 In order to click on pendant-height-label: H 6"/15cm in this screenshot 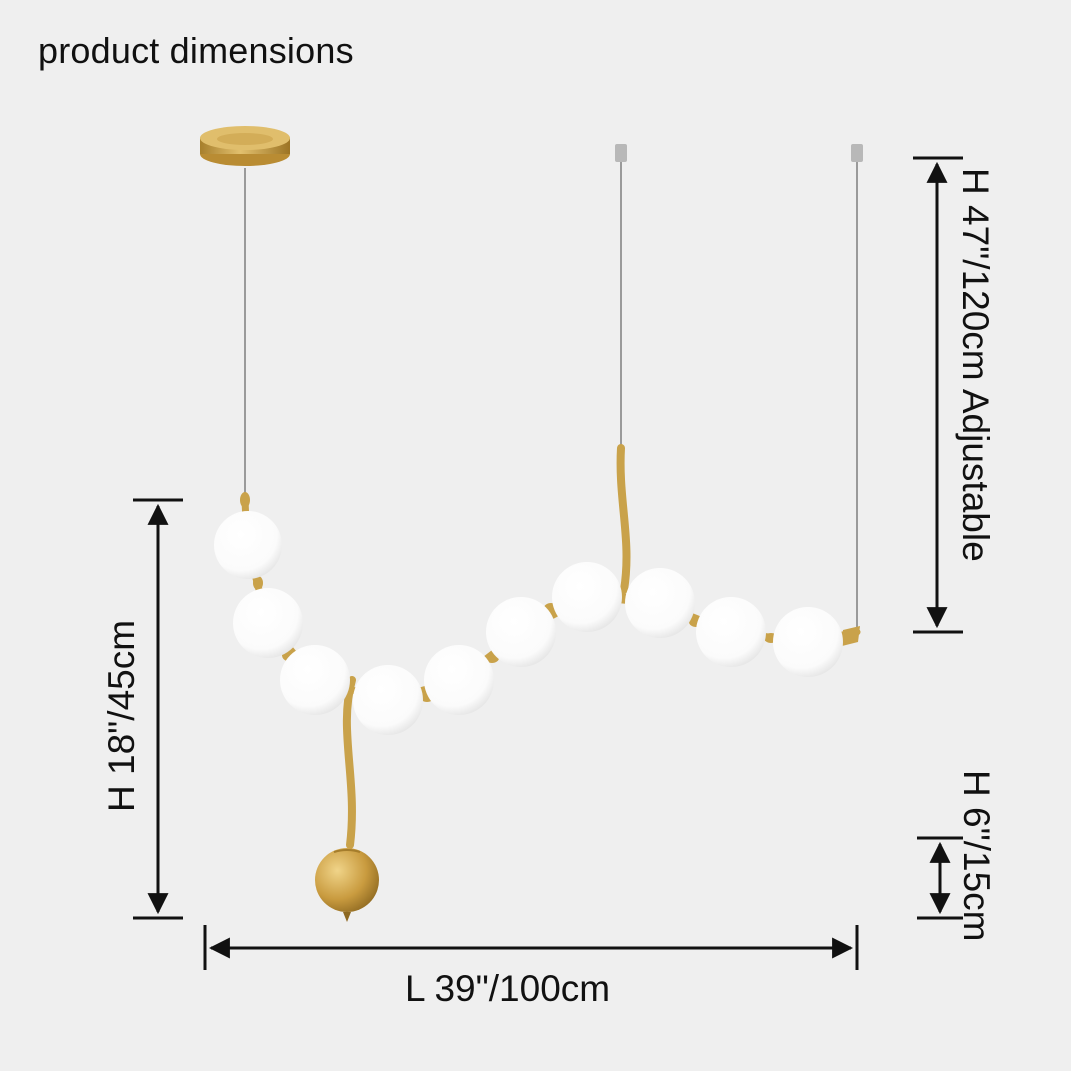, I will do `click(976, 856)`.